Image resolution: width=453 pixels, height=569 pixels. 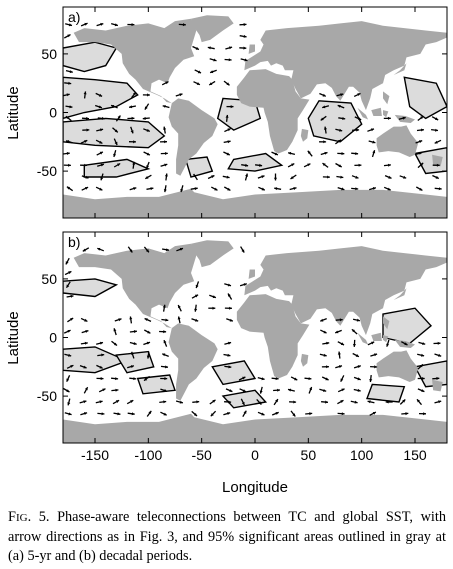 What do you see at coordinates (38, 517) in the screenshot?
I see `caption-fig-number: . 5.` at bounding box center [38, 517].